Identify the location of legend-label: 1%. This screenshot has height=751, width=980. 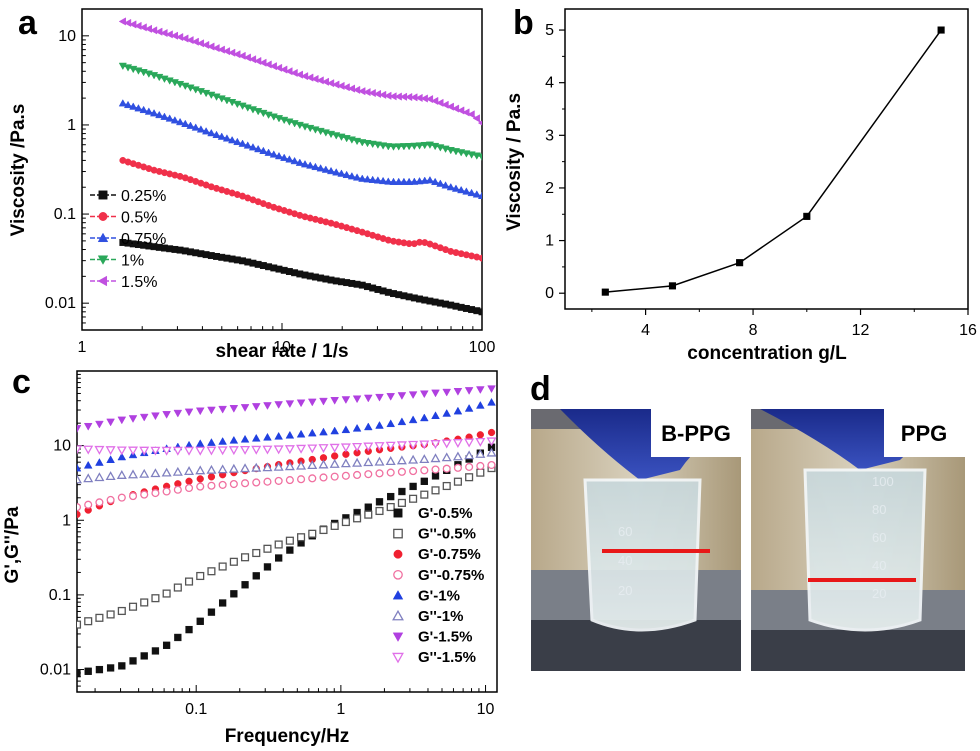
(132, 261).